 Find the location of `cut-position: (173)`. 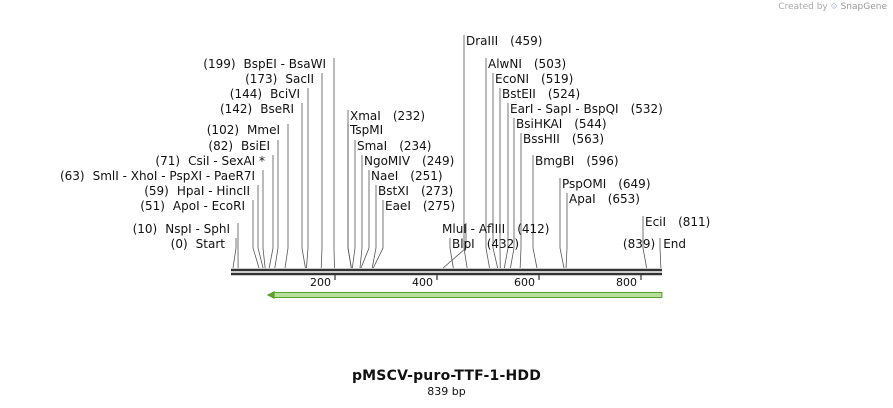

cut-position: (173) is located at coordinates (261, 79).